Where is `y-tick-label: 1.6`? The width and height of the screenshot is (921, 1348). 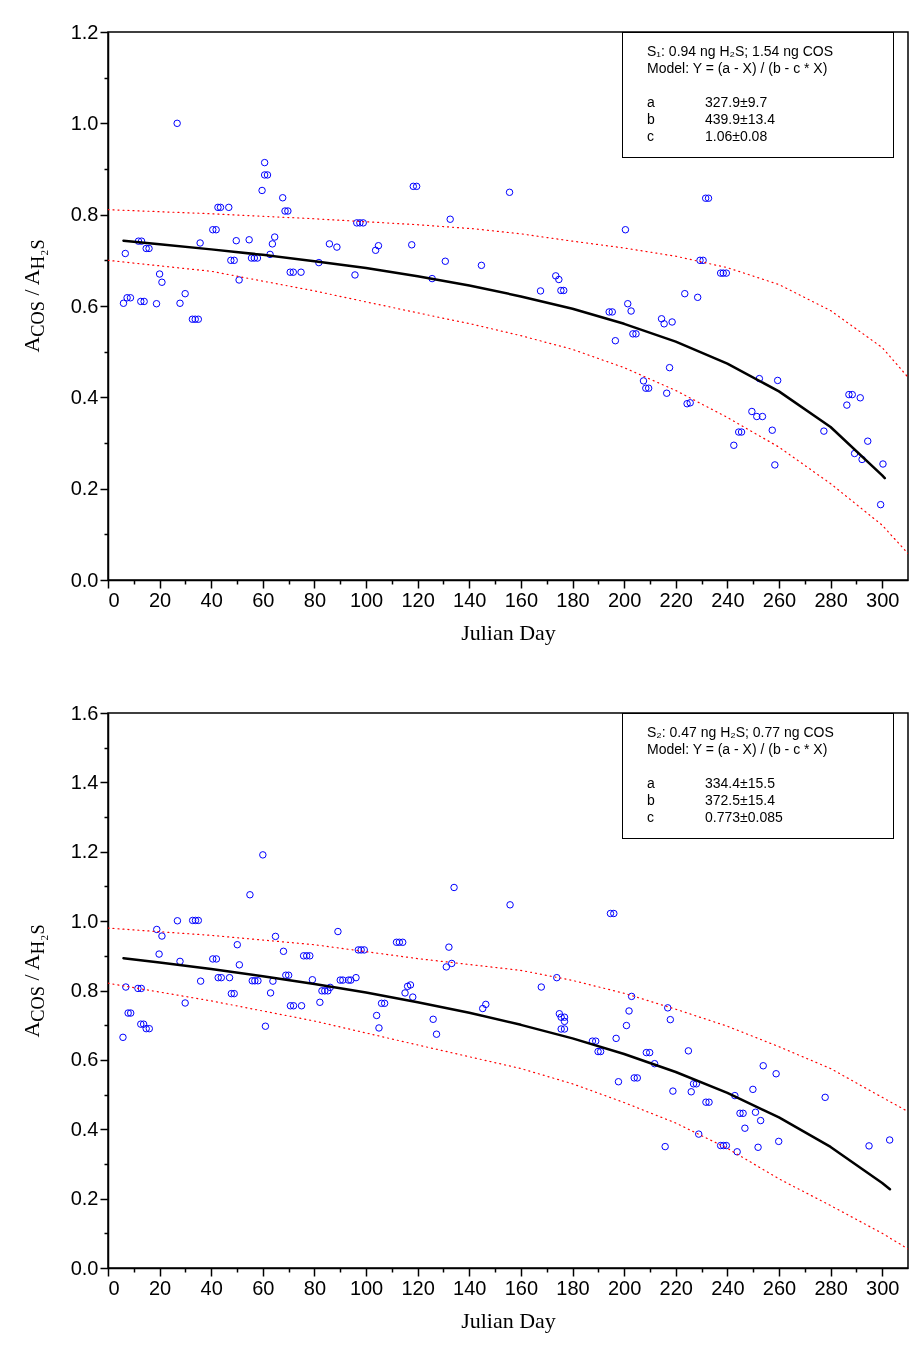
y-tick-label: 1.6 is located at coordinates (84, 712).